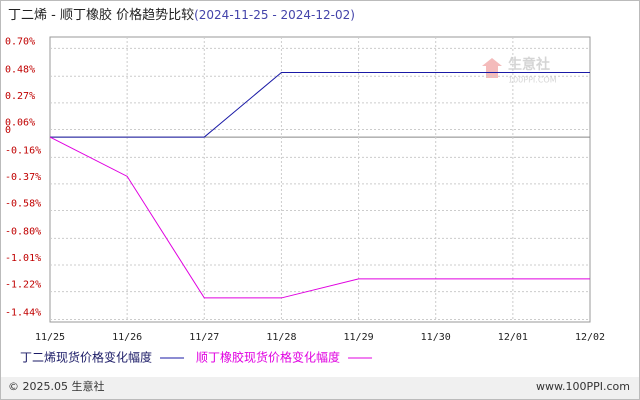 Image resolution: width=640 pixels, height=400 pixels. What do you see at coordinates (204, 337) in the screenshot?
I see `x-tick-label: 11/27` at bounding box center [204, 337].